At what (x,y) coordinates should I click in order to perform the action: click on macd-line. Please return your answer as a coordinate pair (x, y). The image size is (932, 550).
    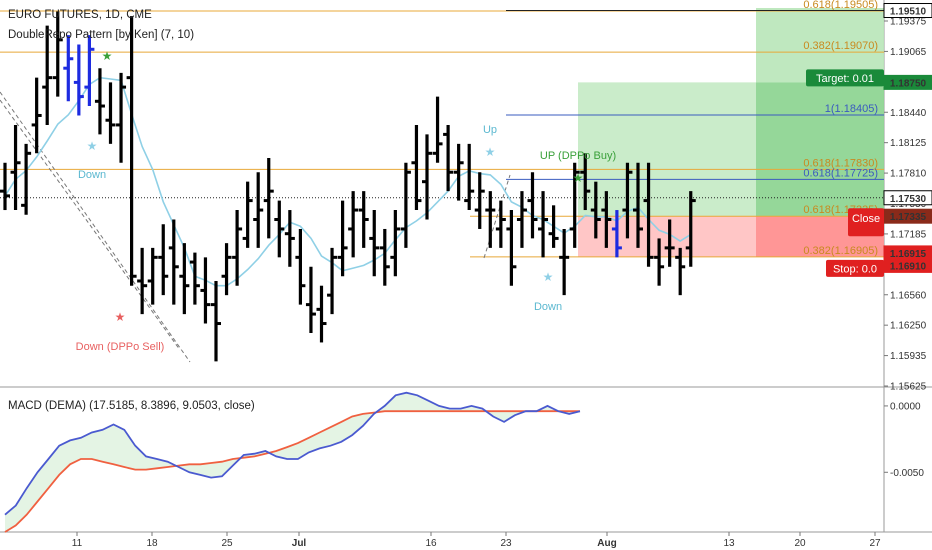
    Looking at the image, I should click on (292, 453).